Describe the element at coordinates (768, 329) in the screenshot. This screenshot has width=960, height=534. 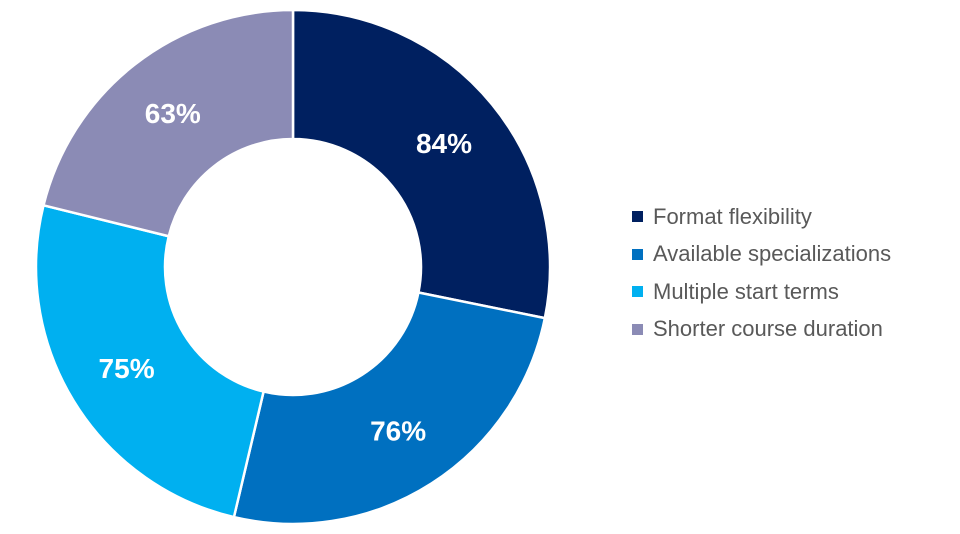
I see `legend-label: Shorter course duration` at that location.